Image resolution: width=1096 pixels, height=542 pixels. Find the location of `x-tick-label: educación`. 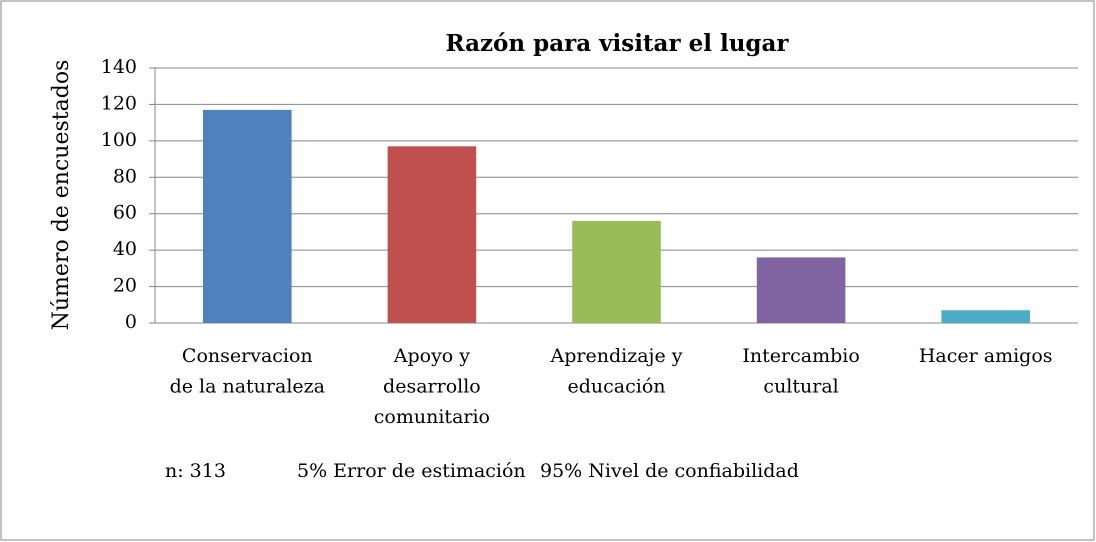

x-tick-label: educación is located at coordinates (616, 387).